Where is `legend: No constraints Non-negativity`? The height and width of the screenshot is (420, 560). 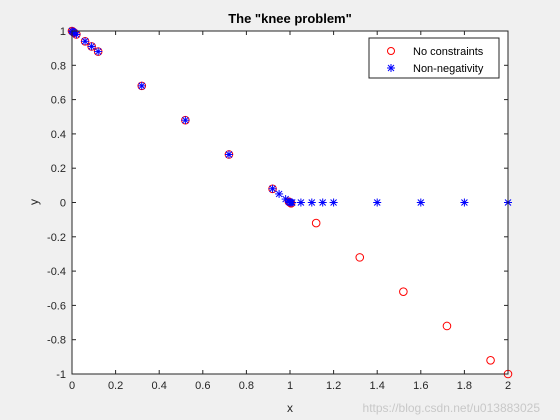 legend: No constraints Non-negativity is located at coordinates (434, 58).